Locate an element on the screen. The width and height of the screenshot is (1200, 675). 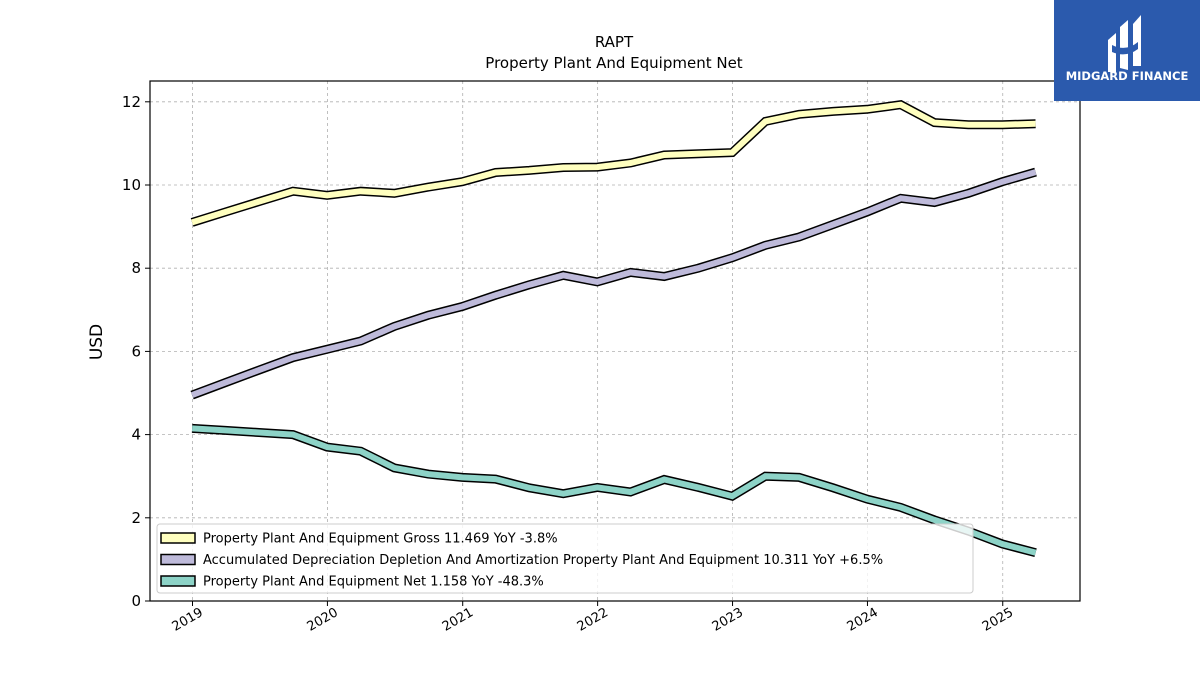
x-tick-label: 2023 is located at coordinates (728, 620).